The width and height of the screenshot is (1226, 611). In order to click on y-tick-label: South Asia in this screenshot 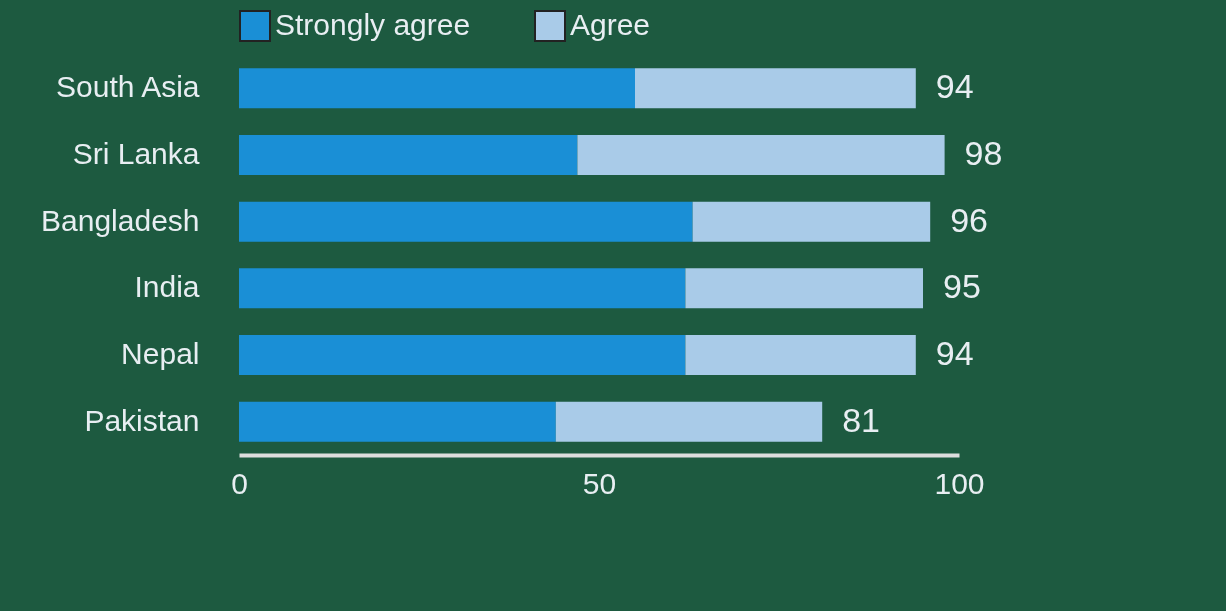, I will do `click(128, 87)`.